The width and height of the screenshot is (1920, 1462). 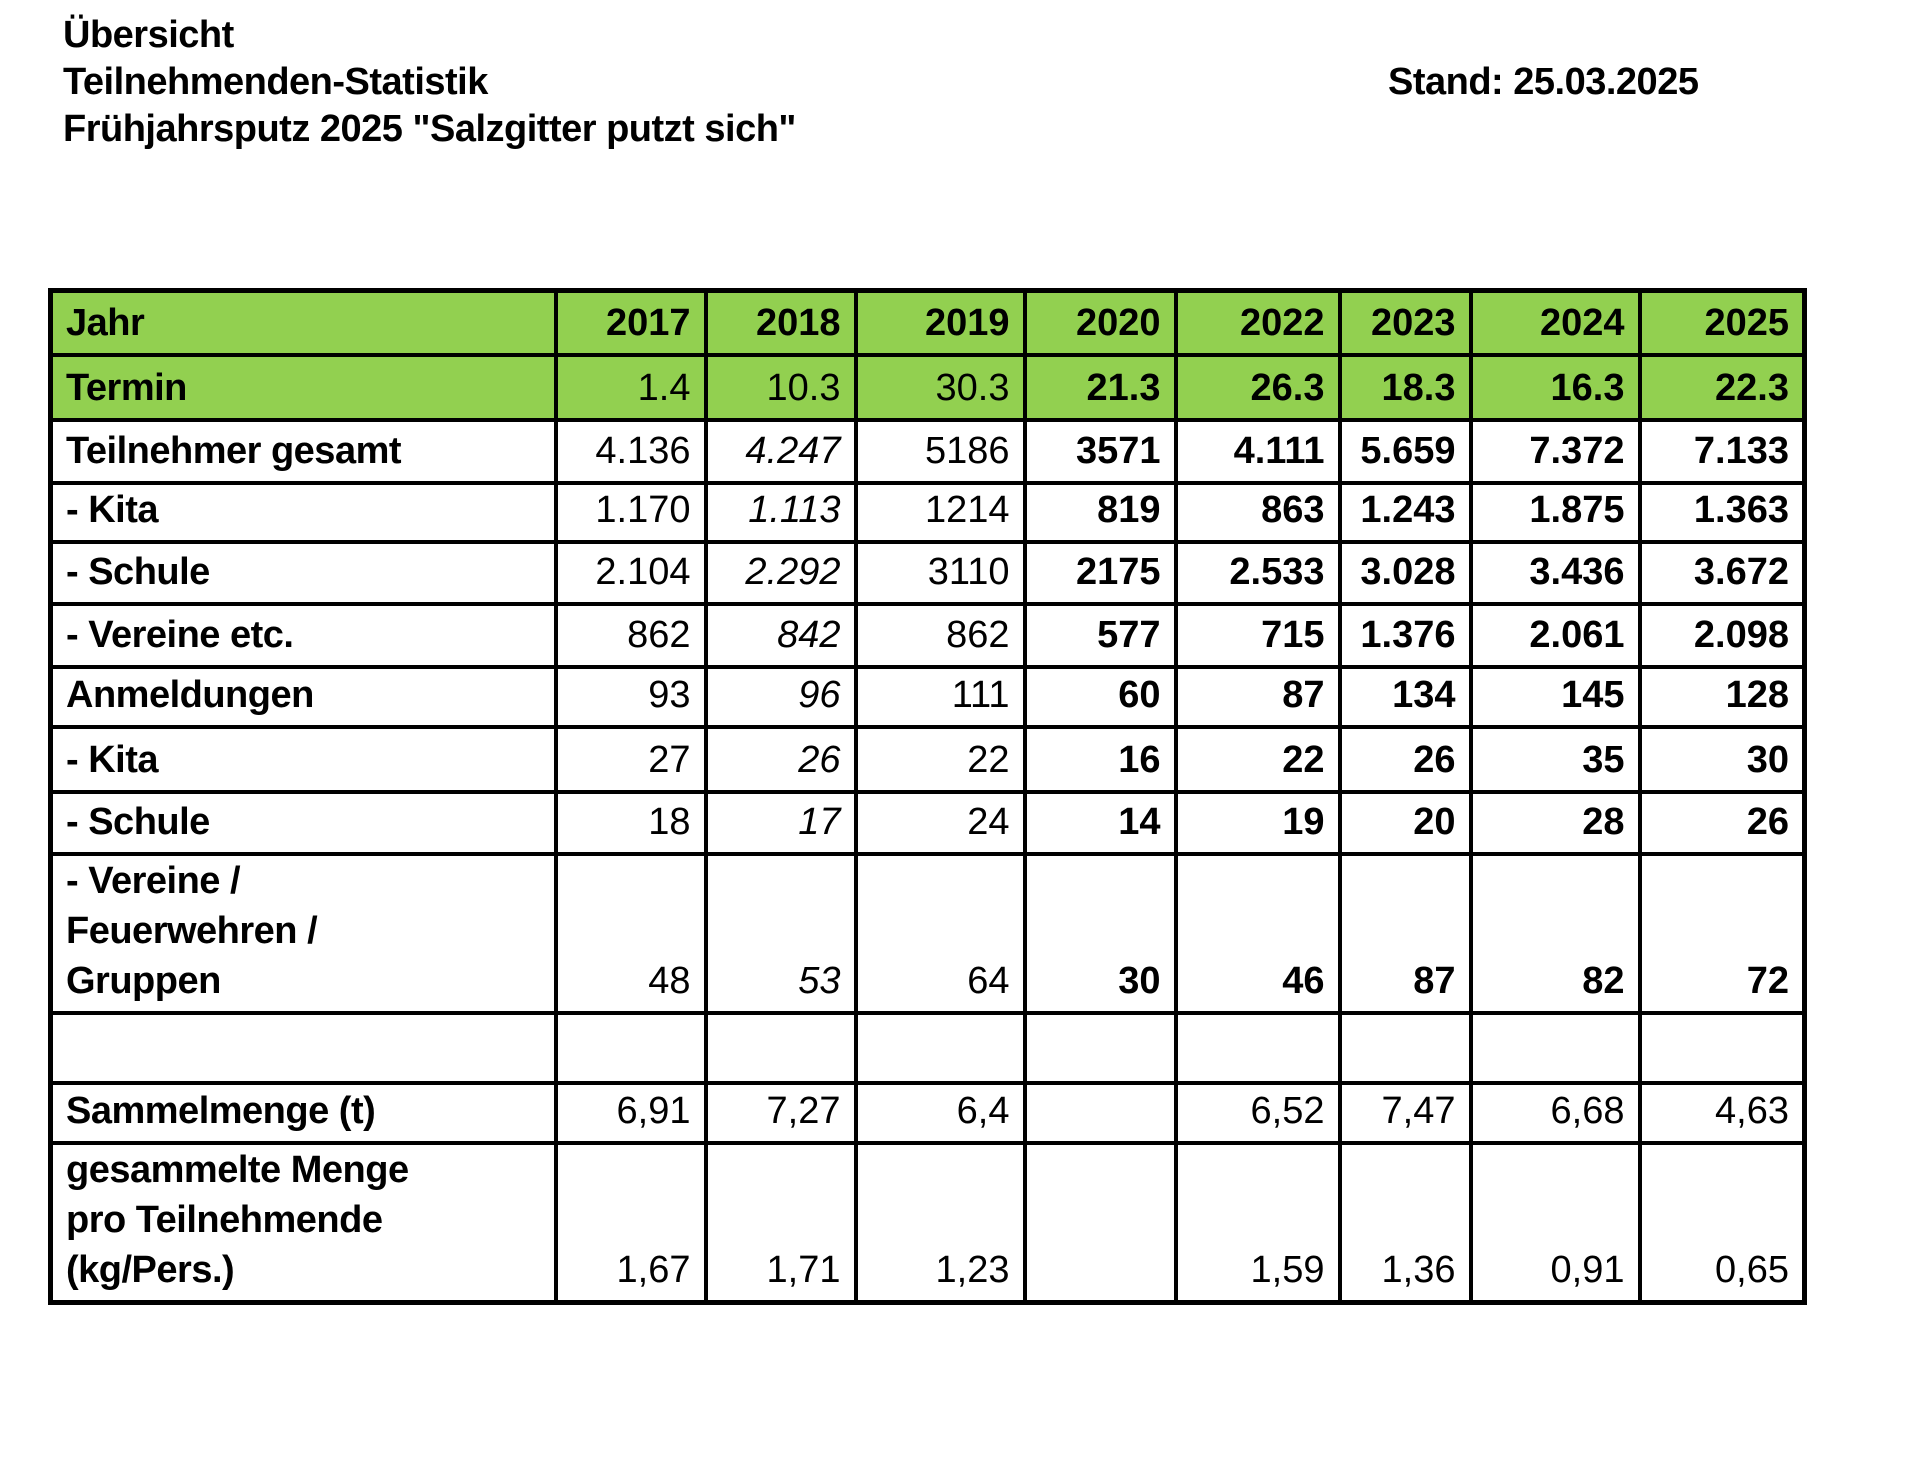 What do you see at coordinates (1100, 512) in the screenshot?
I see `cell-value: 819` at bounding box center [1100, 512].